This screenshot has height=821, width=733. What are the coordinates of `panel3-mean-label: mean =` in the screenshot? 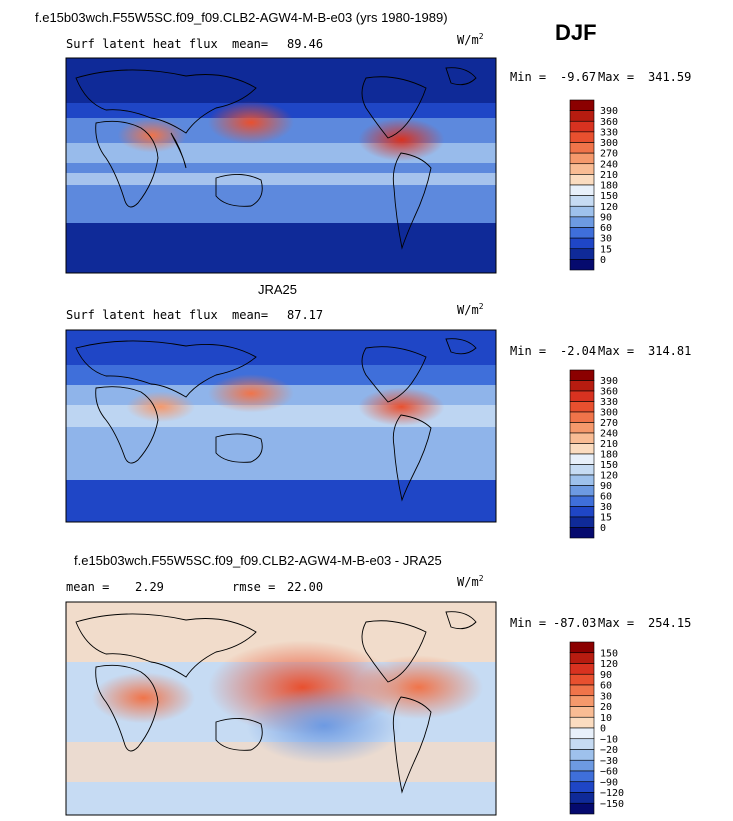 It's located at (88, 587).